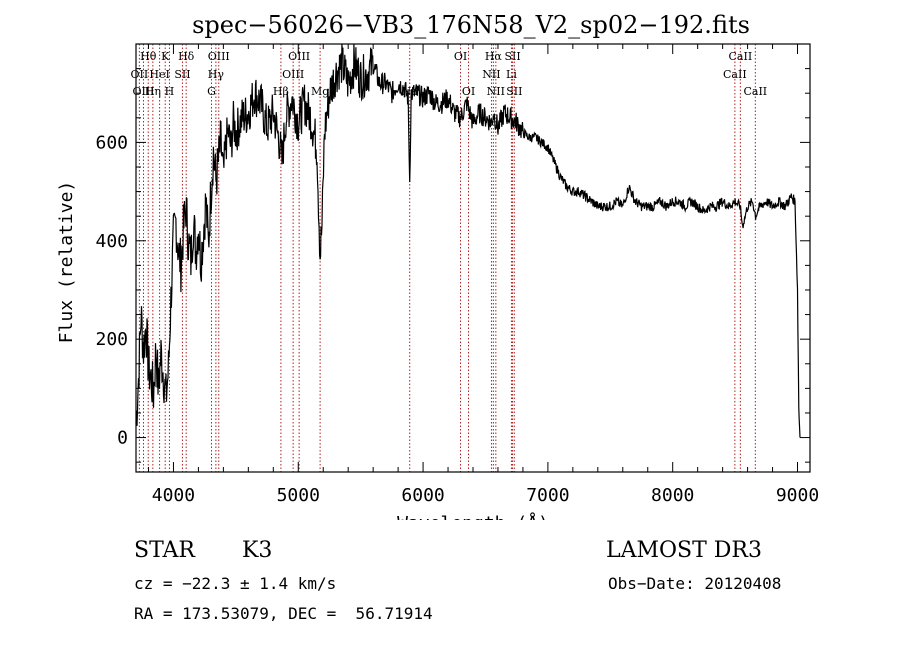 The width and height of the screenshot is (900, 649). What do you see at coordinates (320, 91) in the screenshot?
I see `spectral-line-label: Mg` at bounding box center [320, 91].